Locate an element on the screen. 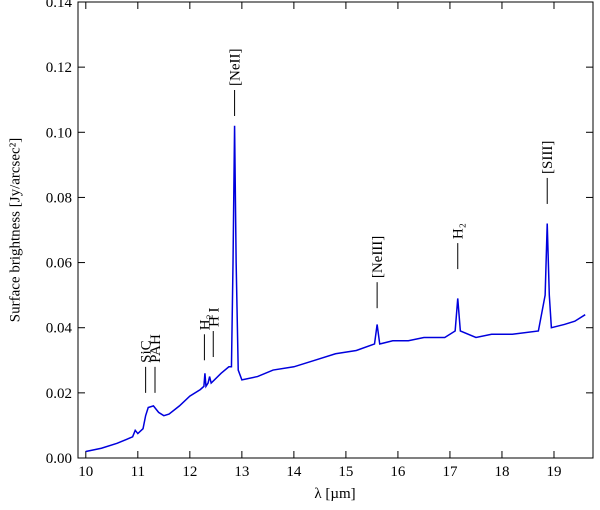  x-tick-label: 17 is located at coordinates (450, 472).